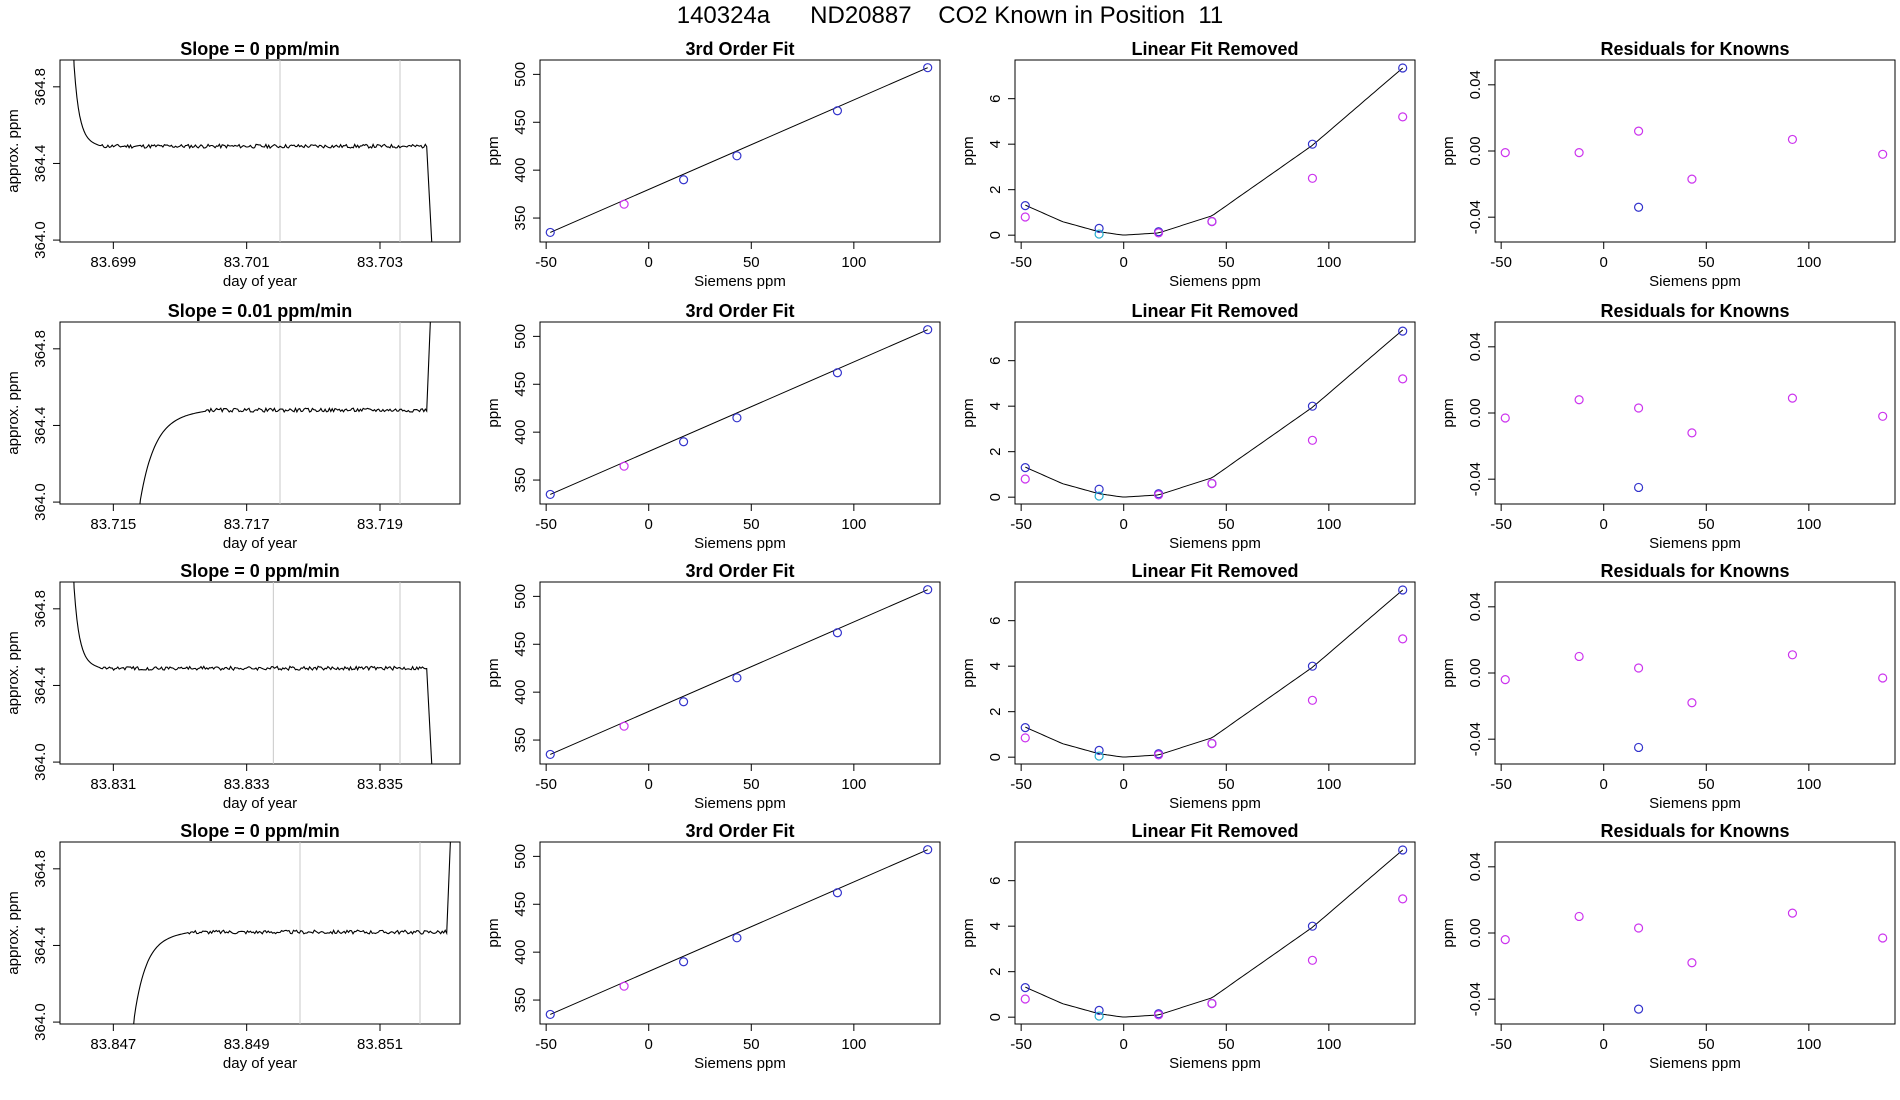  I want to click on y-tick-label: 0.04, so click(1475, 84).